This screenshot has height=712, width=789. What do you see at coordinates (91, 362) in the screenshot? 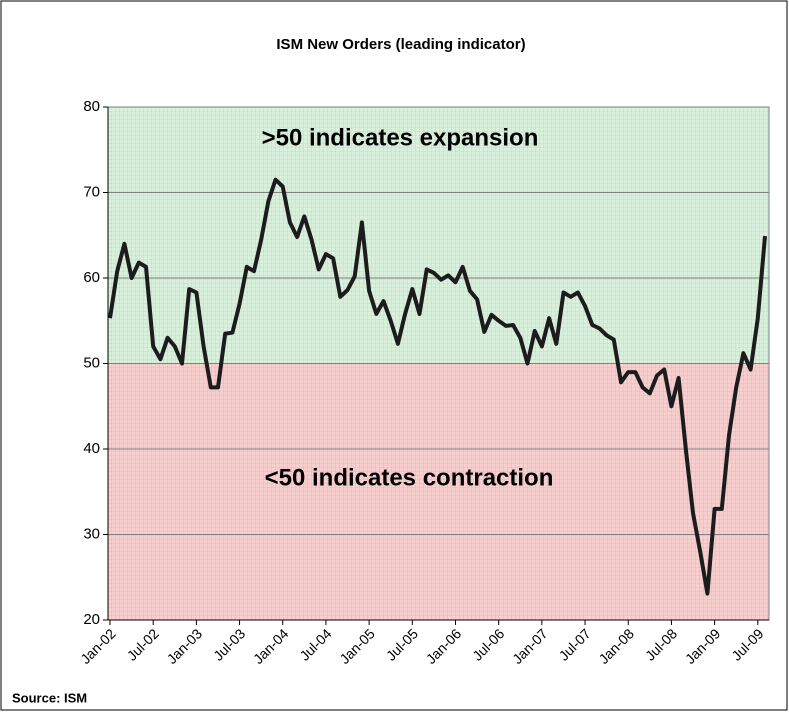
I see `y-tick-label: 50` at bounding box center [91, 362].